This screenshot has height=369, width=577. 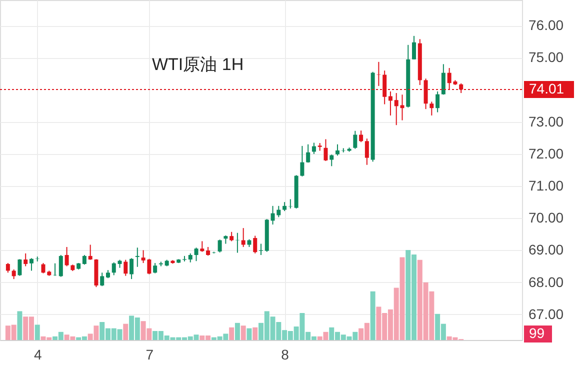 I want to click on y-tick-label: 75.00, so click(x=546, y=57).